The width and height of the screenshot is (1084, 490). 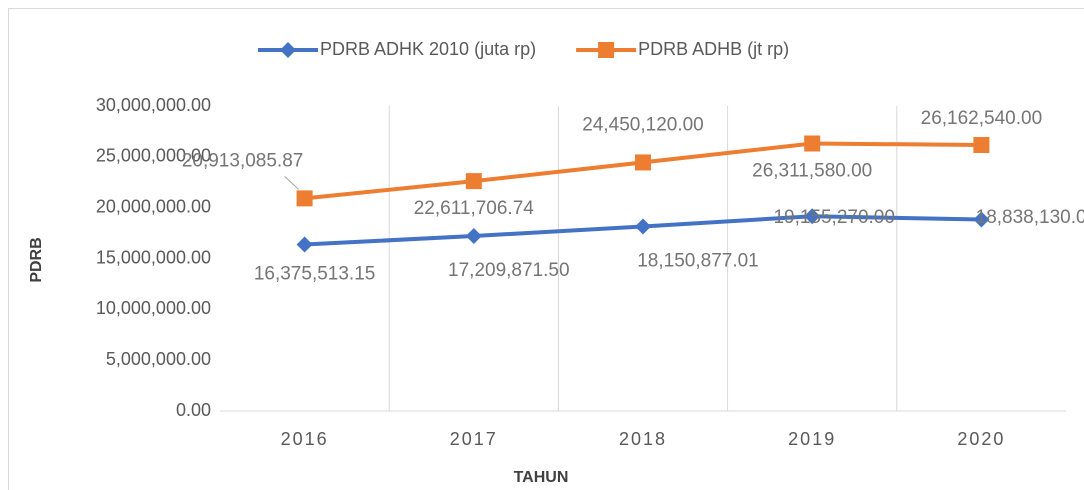 What do you see at coordinates (1030, 217) in the screenshot?
I see `data-label: 18,838,130.00` at bounding box center [1030, 217].